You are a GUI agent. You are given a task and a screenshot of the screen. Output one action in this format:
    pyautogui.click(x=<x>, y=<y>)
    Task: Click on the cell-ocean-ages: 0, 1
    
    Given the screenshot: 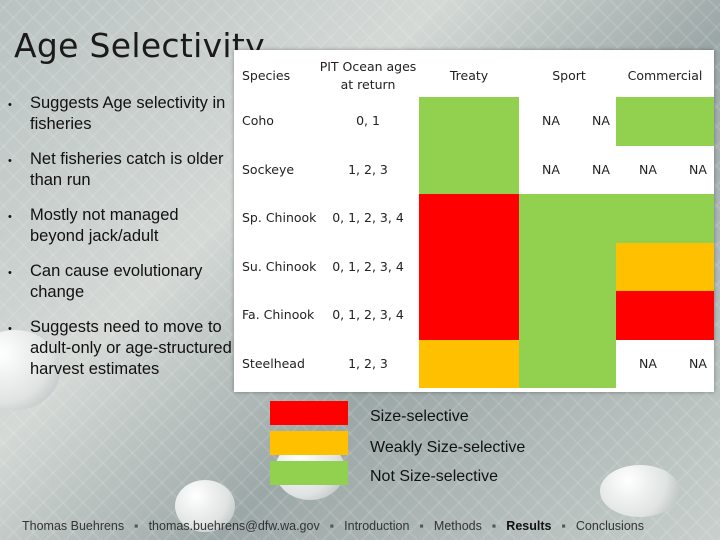 What is the action you would take?
    pyautogui.click(x=368, y=121)
    